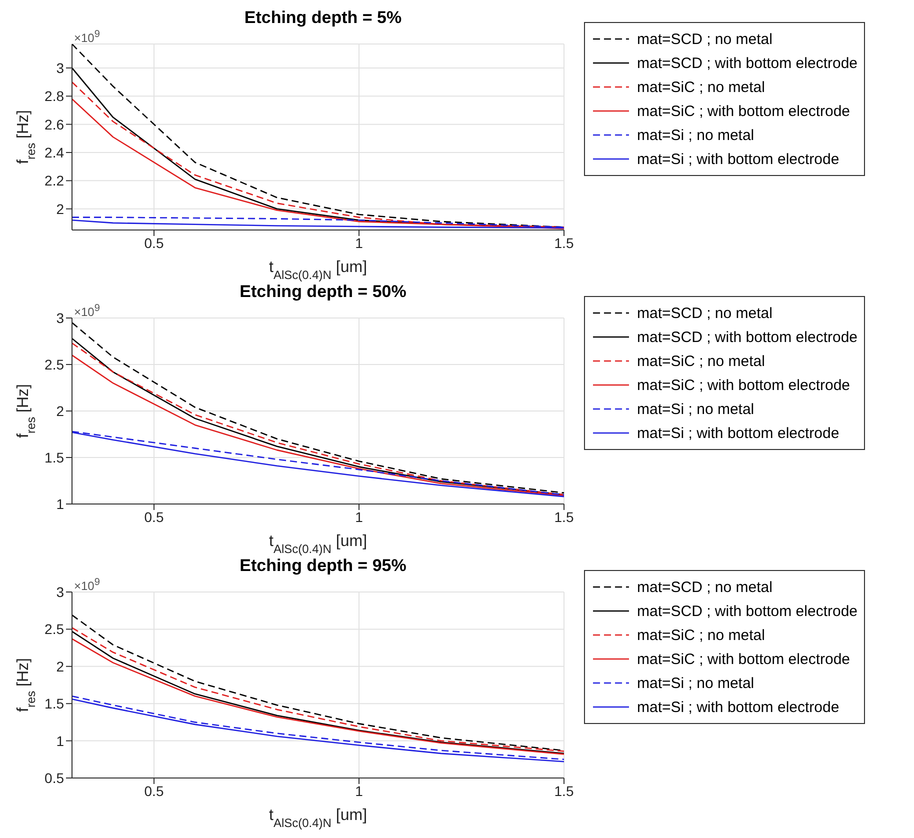  I want to click on y-tick-label: 2.6, so click(54, 124).